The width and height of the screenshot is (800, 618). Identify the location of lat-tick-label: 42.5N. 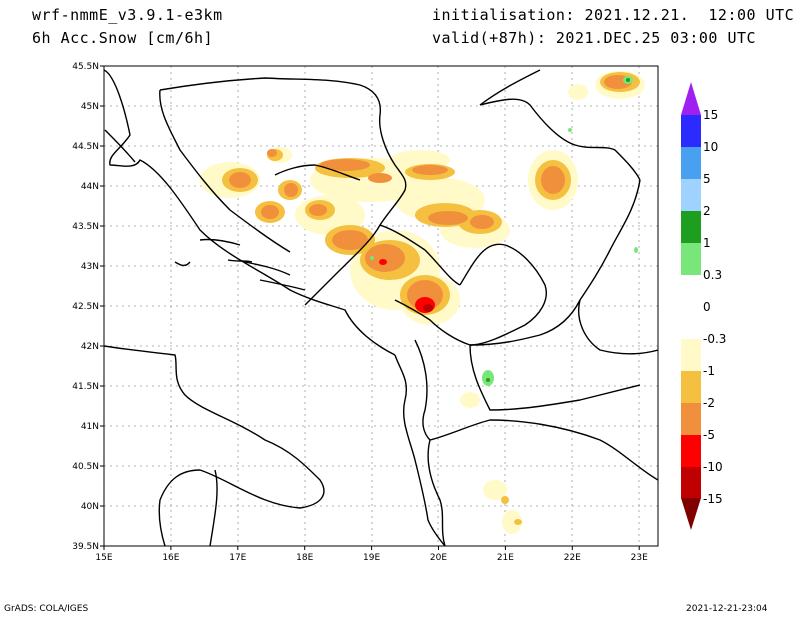
(85, 307).